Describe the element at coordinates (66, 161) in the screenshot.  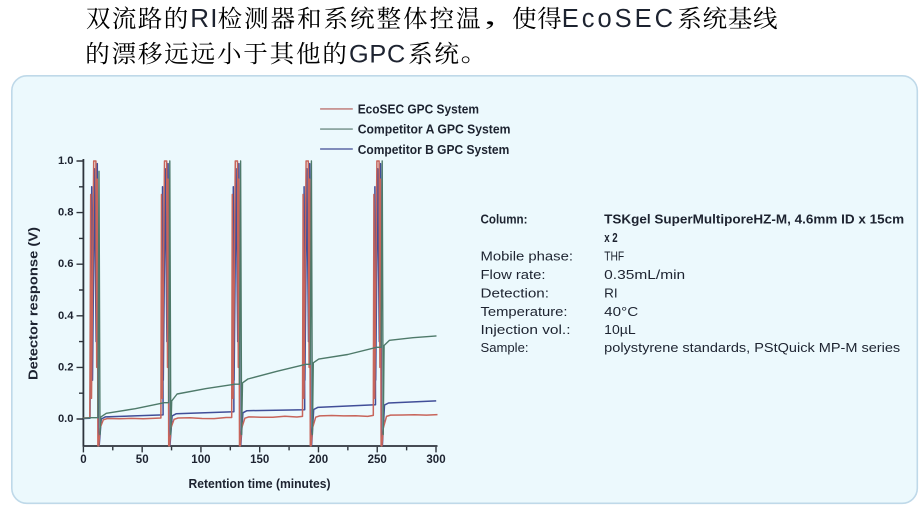
I see `svg-text: 1.0` at that location.